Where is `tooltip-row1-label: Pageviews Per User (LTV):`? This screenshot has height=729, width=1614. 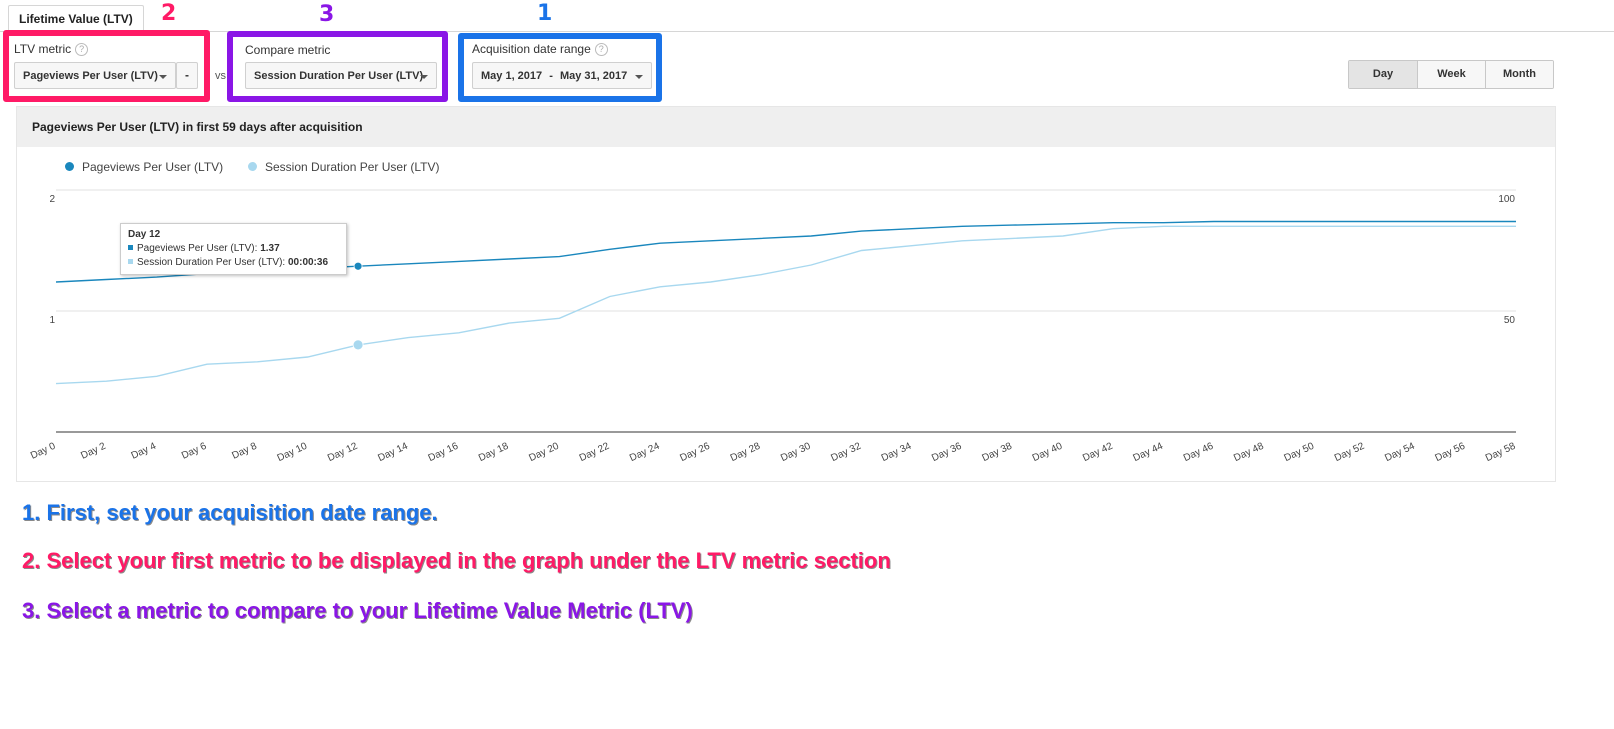 tooltip-row1-label: Pageviews Per User (LTV): is located at coordinates (199, 248).